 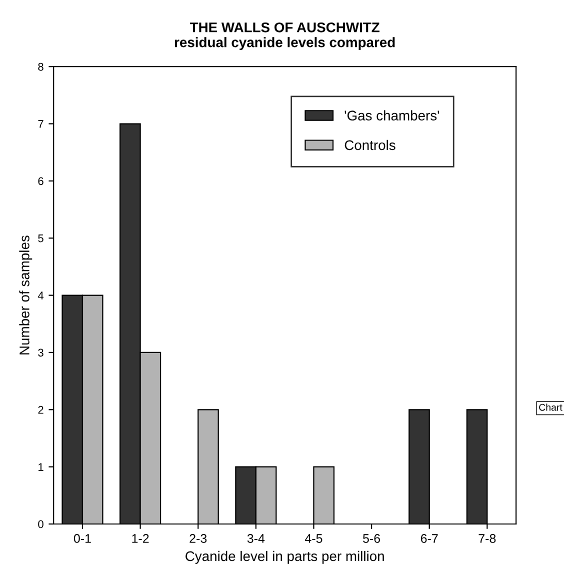 I want to click on x-axis-title: Cyanide level in parts per million, so click(x=285, y=557).